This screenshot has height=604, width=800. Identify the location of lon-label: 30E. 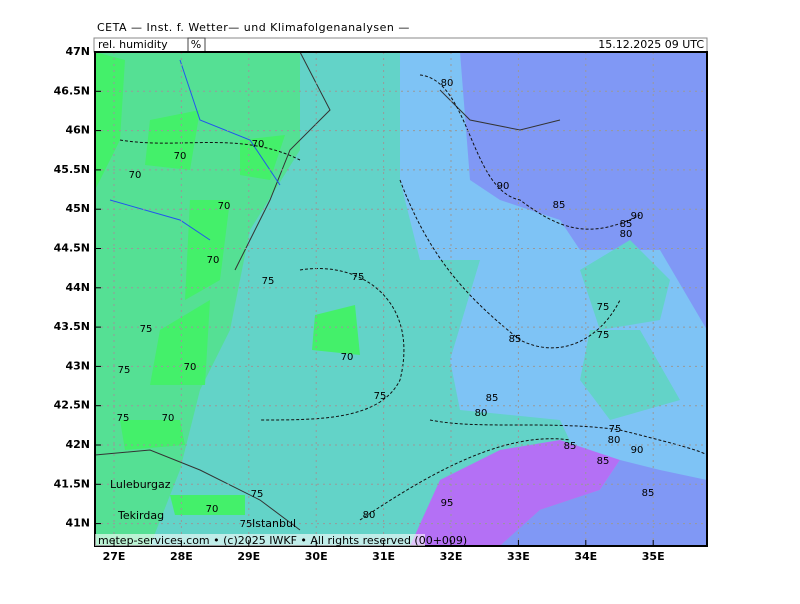
(316, 556).